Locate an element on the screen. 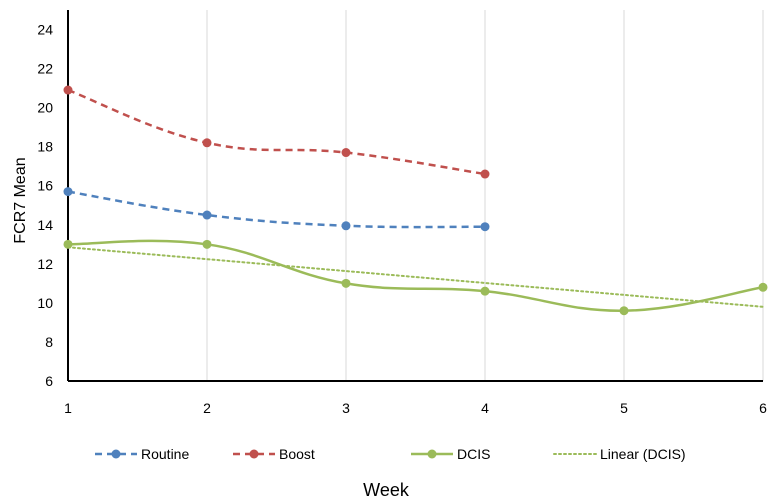 The width and height of the screenshot is (768, 503). legend-label-routine: Routine is located at coordinates (165, 454).